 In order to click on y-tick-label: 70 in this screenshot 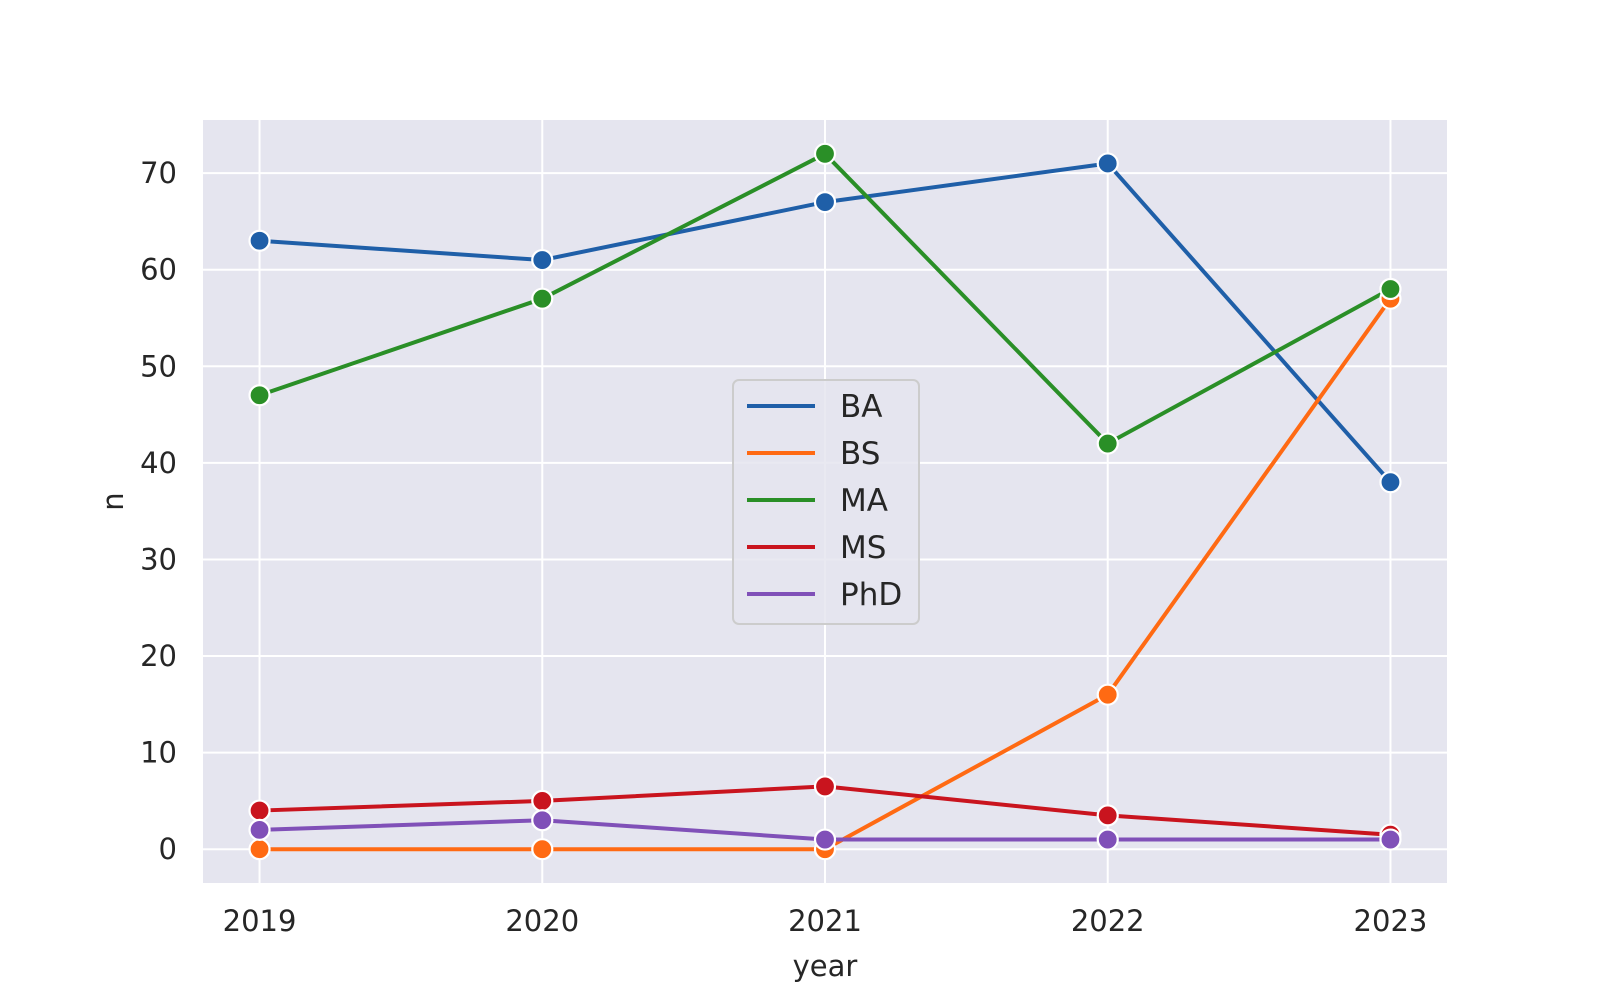, I will do `click(158, 173)`.